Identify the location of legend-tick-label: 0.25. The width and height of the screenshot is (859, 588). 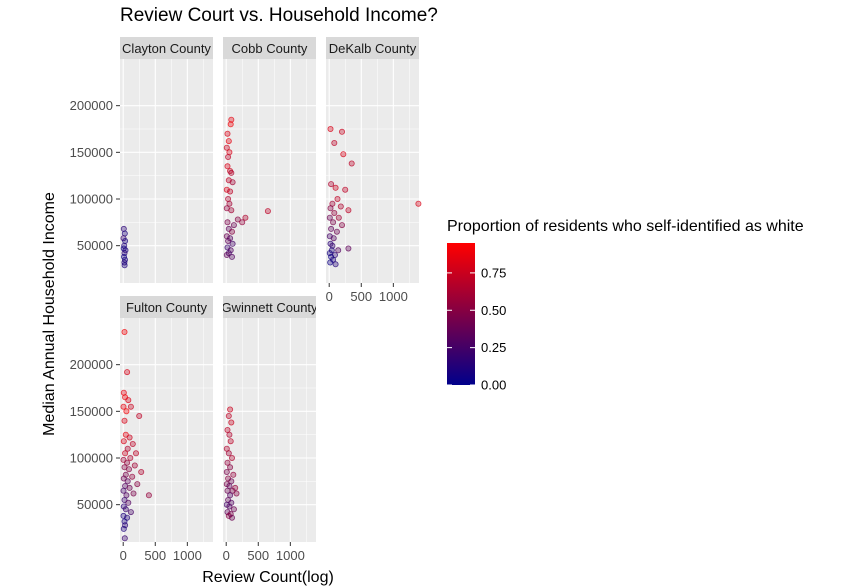
(493, 347).